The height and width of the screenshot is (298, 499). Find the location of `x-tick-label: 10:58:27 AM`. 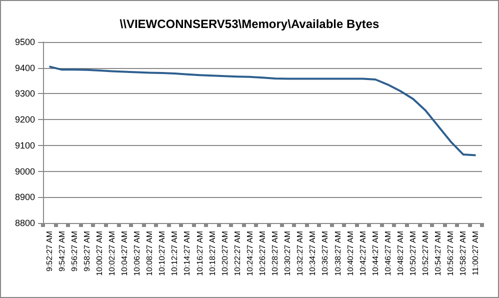

x-tick-label: 10:58:27 AM is located at coordinates (463, 253).